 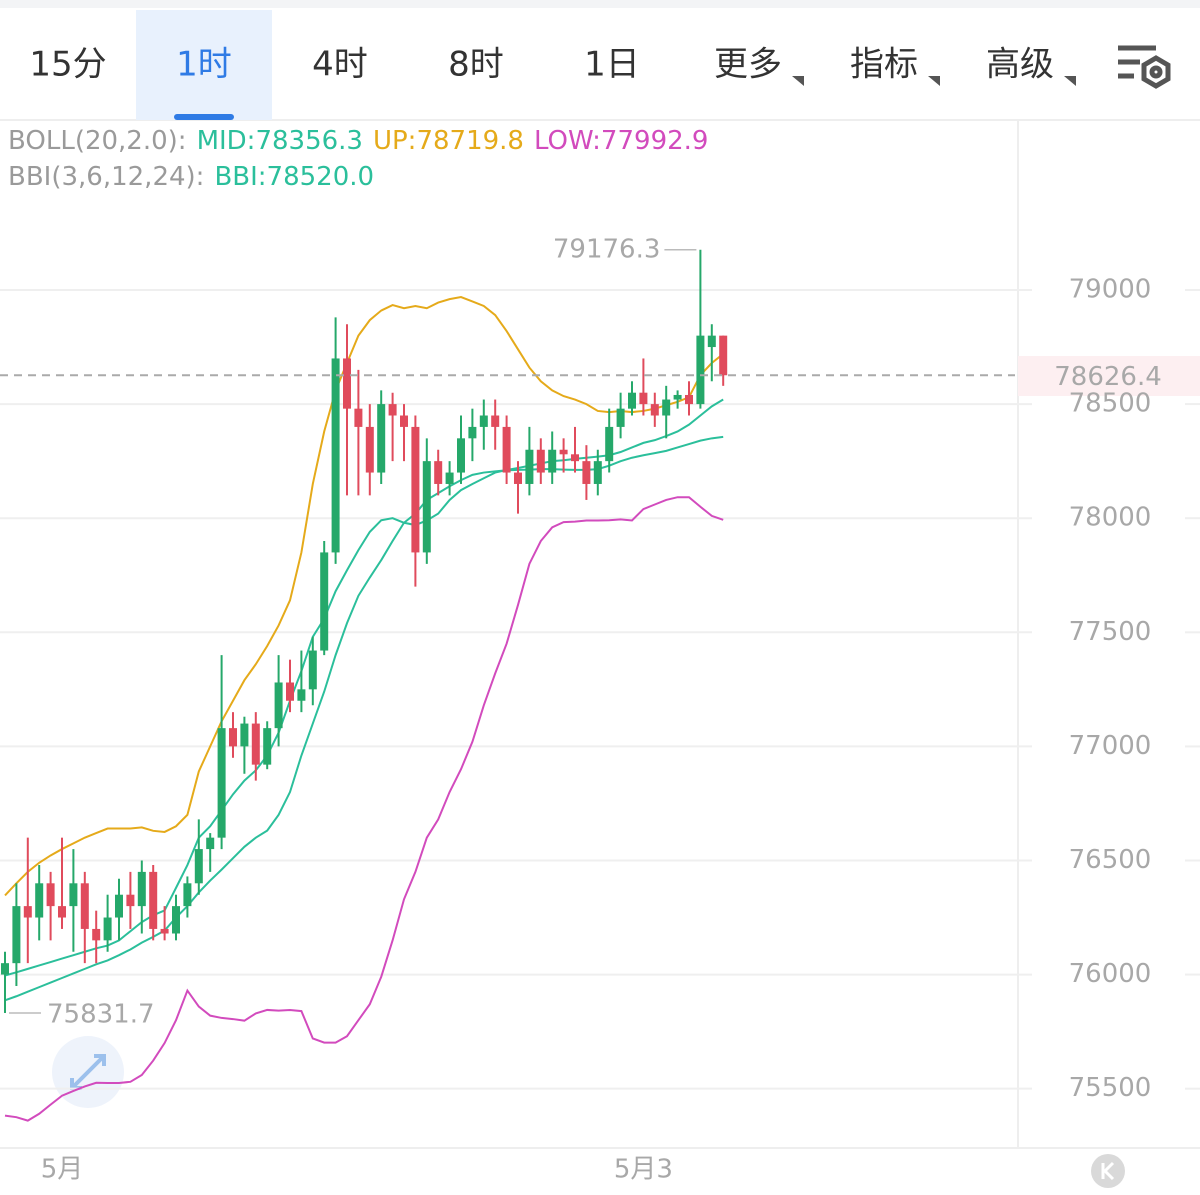 I want to click on last-price-label: 78626.4, so click(x=1108, y=377).